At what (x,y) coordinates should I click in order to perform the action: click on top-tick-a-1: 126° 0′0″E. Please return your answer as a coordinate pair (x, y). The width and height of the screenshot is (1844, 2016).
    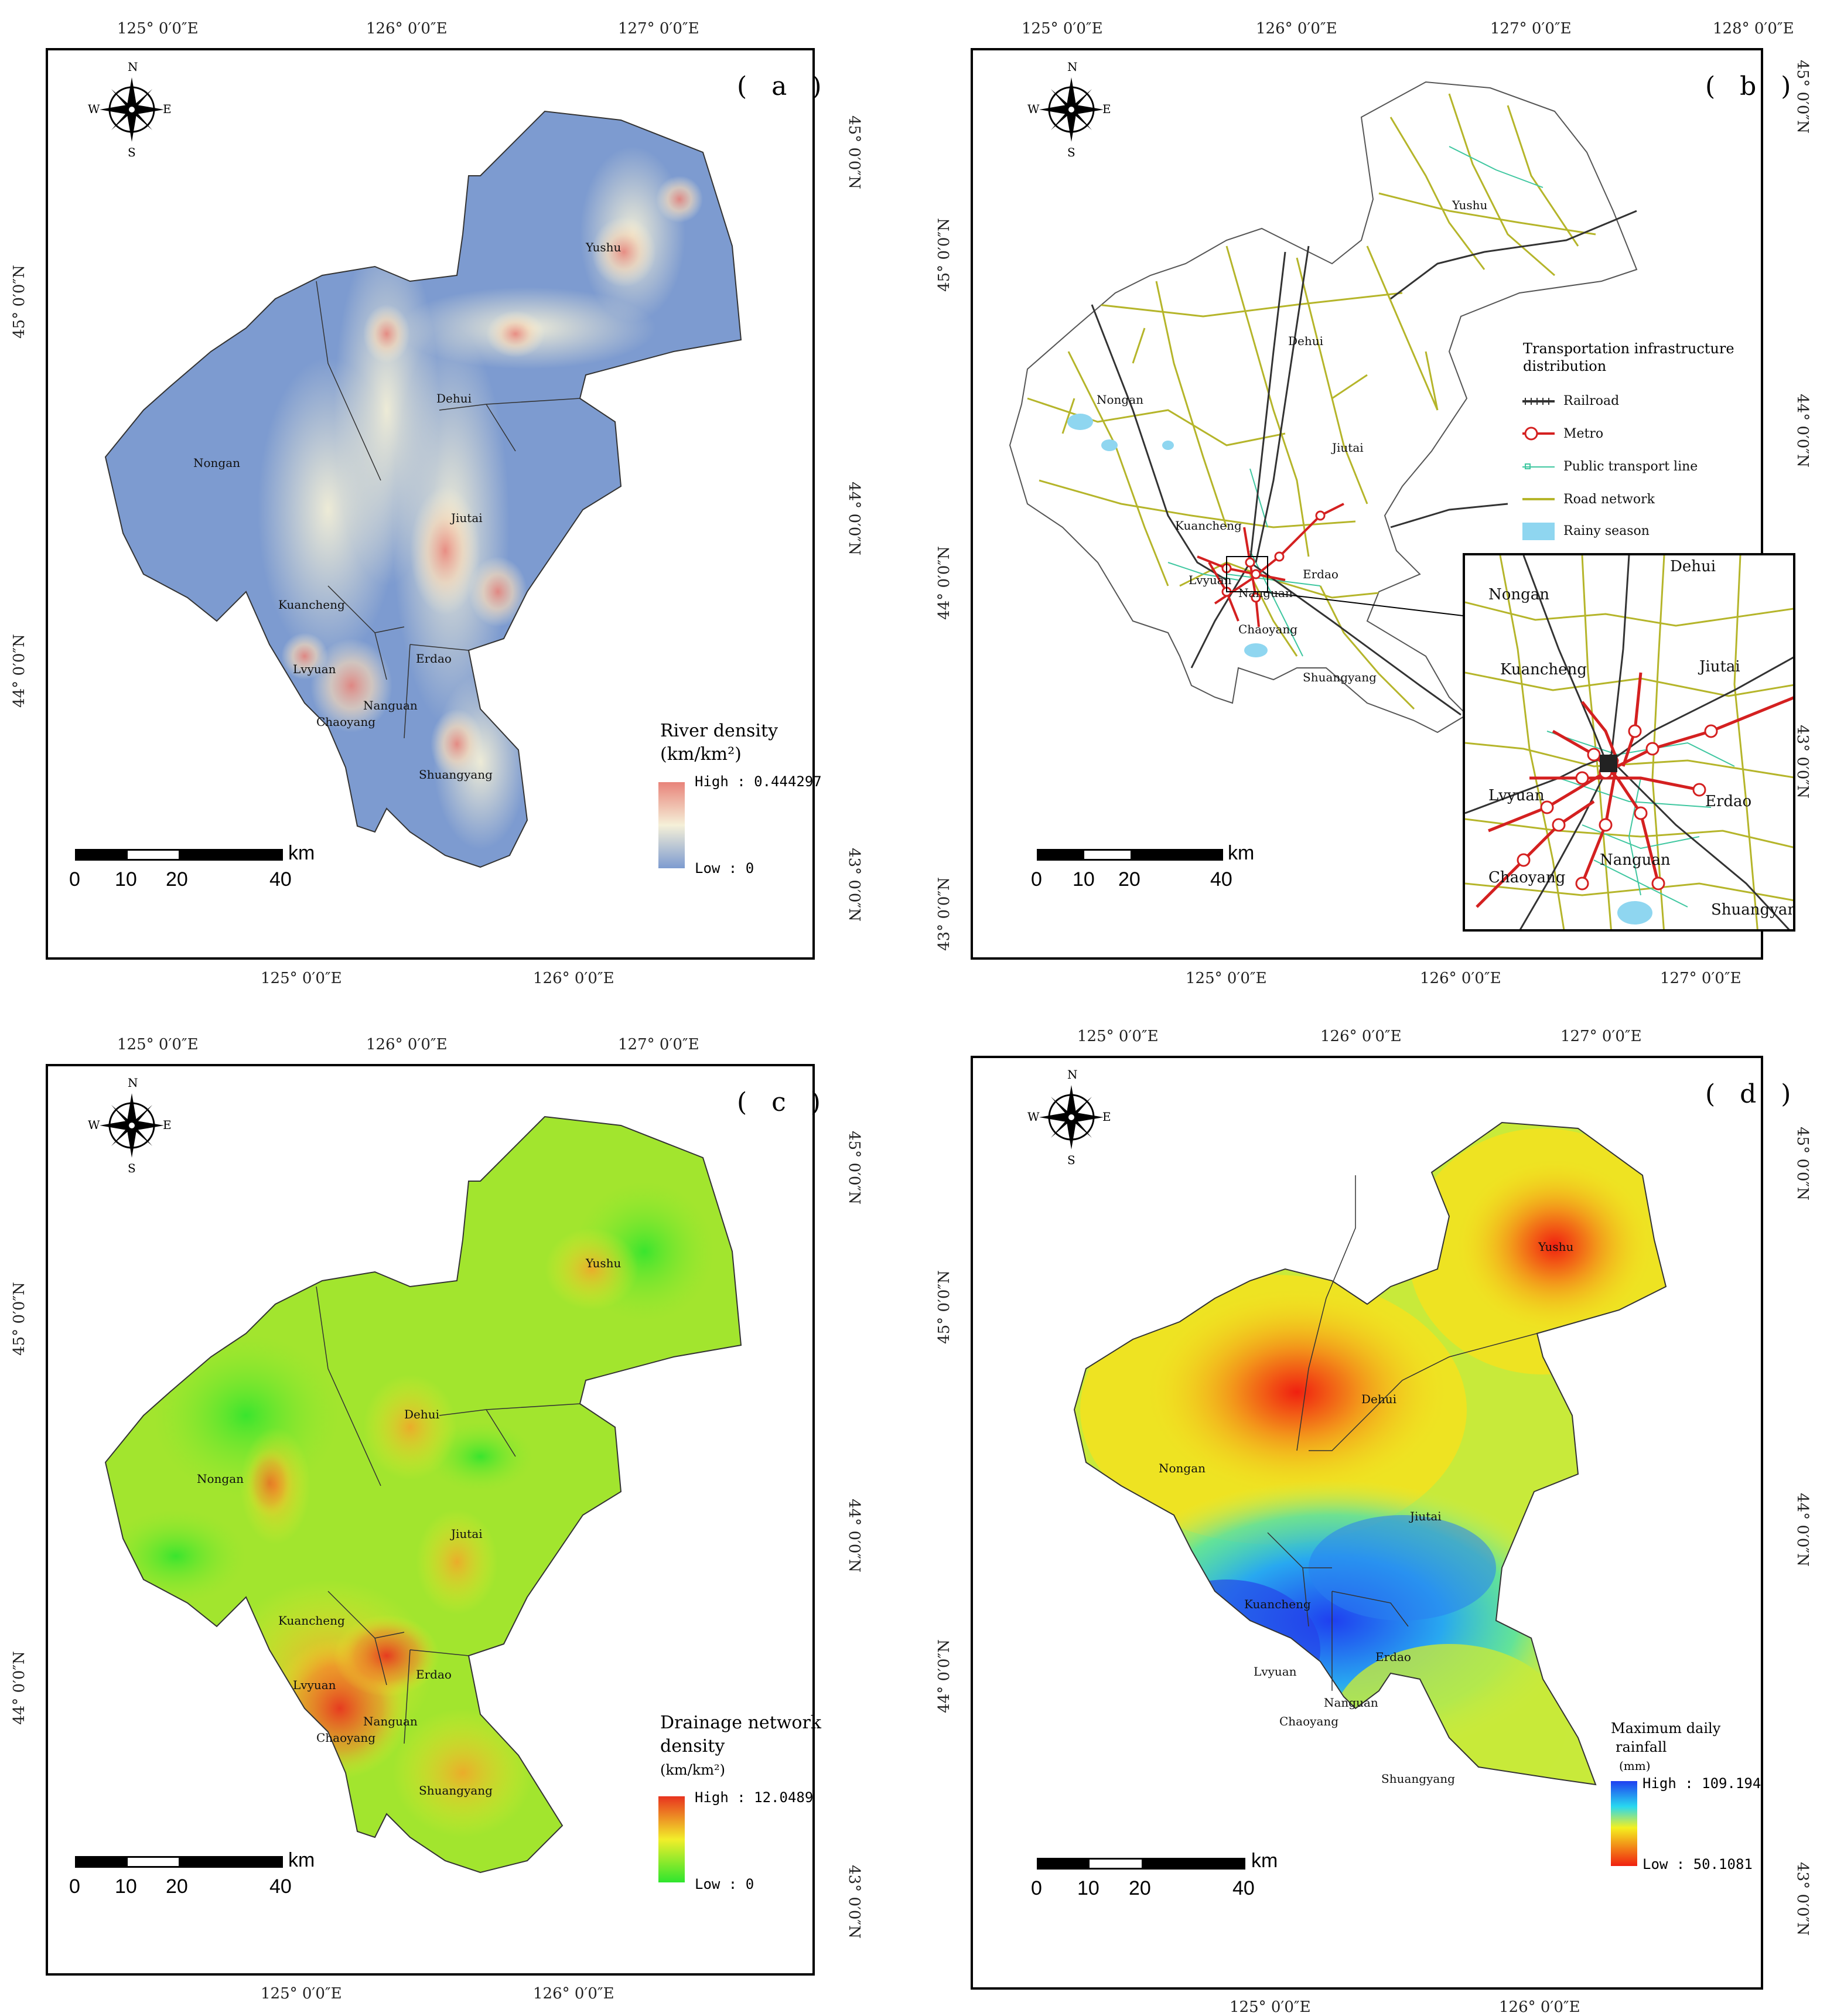
    Looking at the image, I should click on (407, 28).